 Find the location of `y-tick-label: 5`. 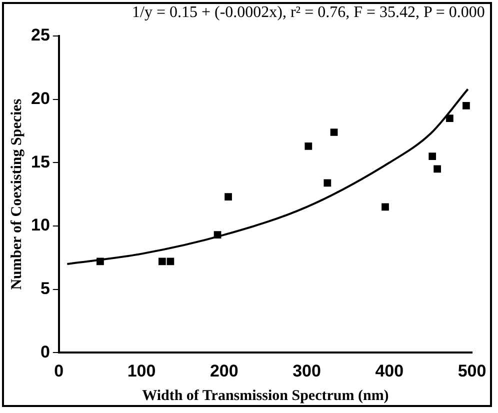

y-tick-label: 5 is located at coordinates (45, 288).